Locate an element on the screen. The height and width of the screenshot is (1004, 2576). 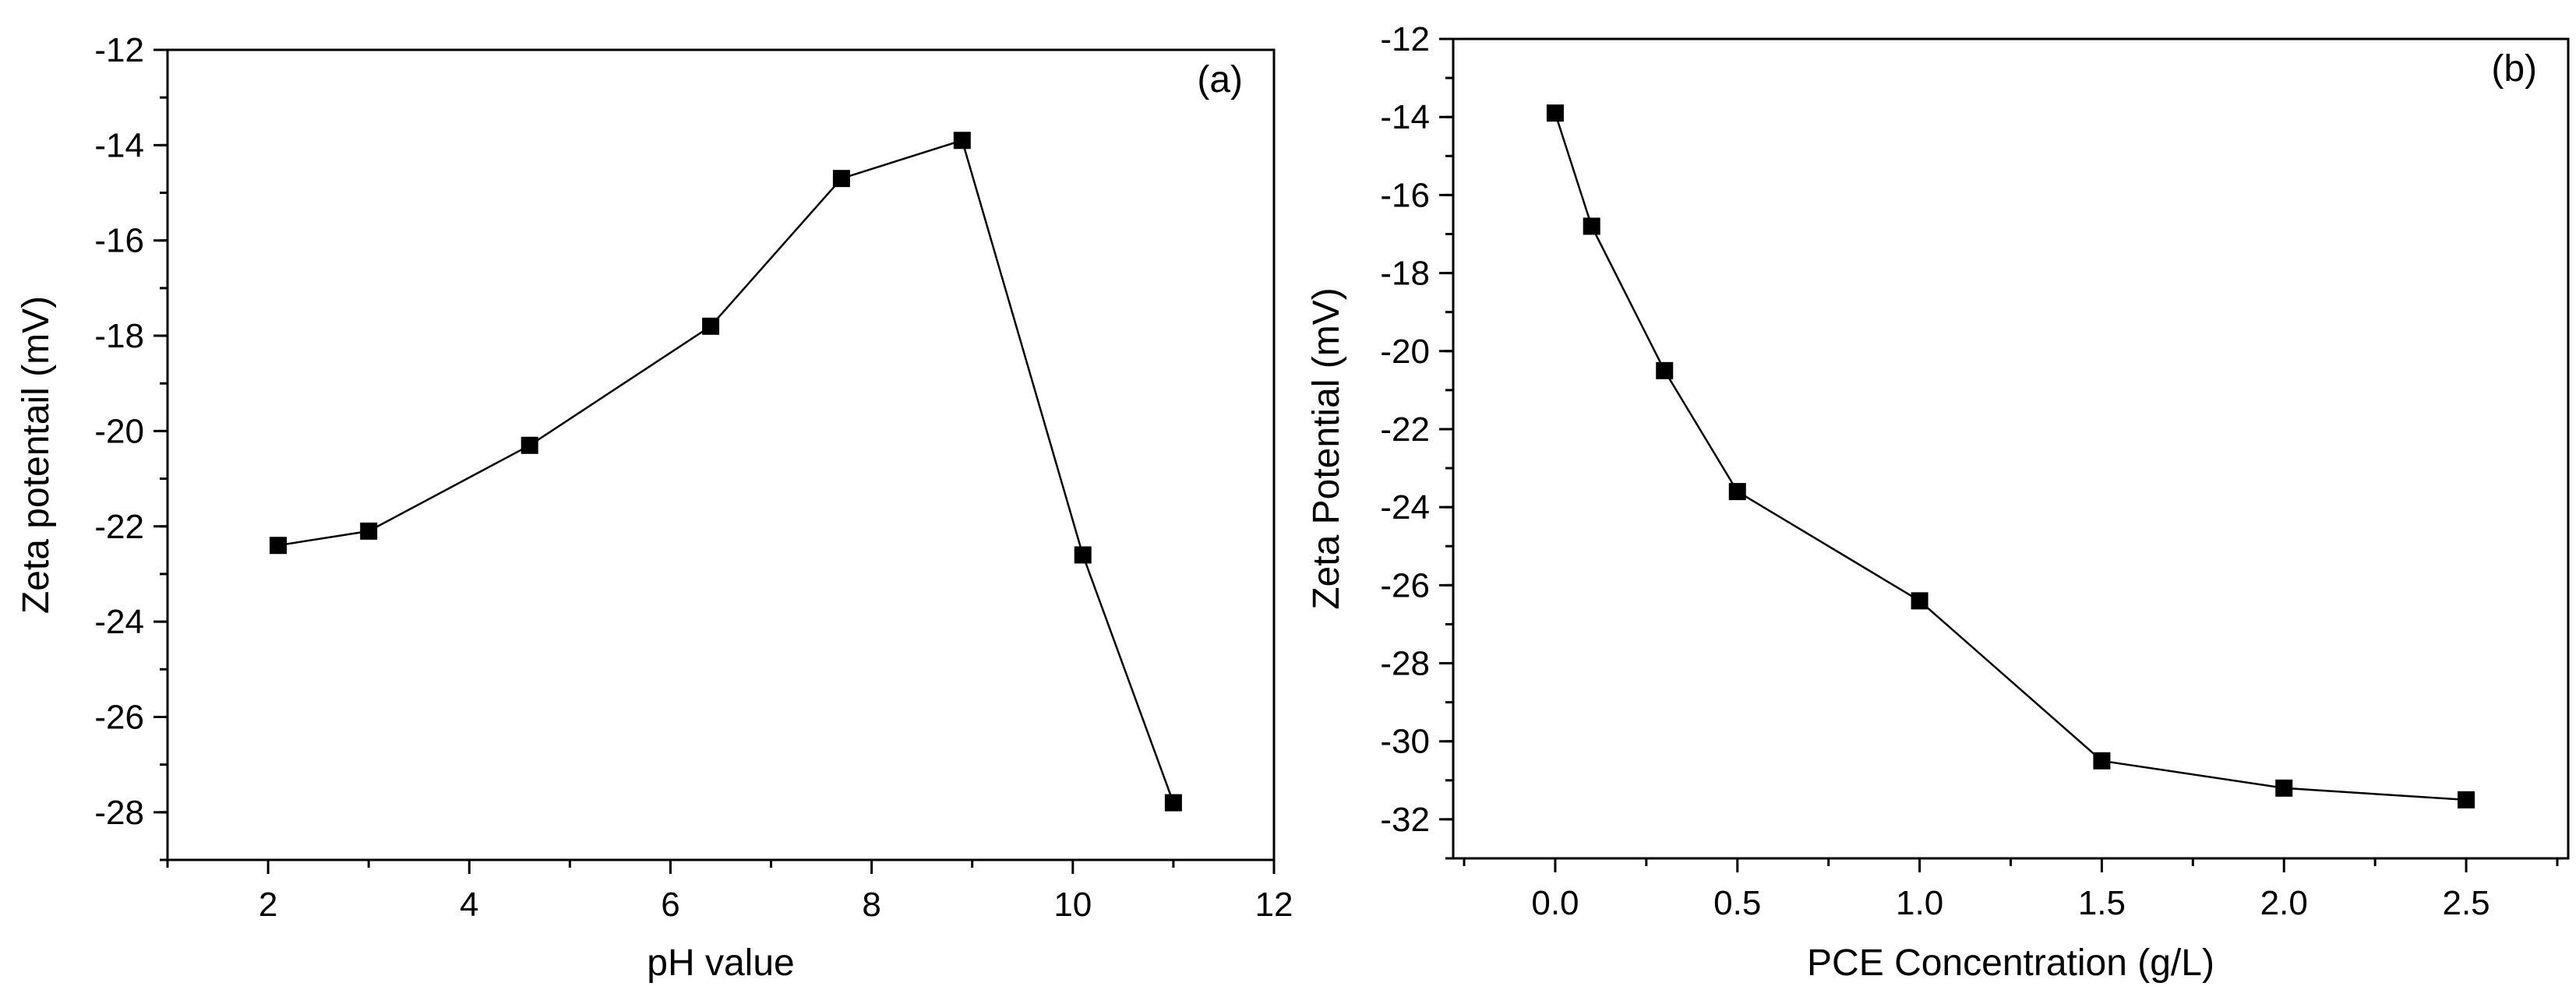
y-axis-title: Zeta potentail (mV) is located at coordinates (36, 455).